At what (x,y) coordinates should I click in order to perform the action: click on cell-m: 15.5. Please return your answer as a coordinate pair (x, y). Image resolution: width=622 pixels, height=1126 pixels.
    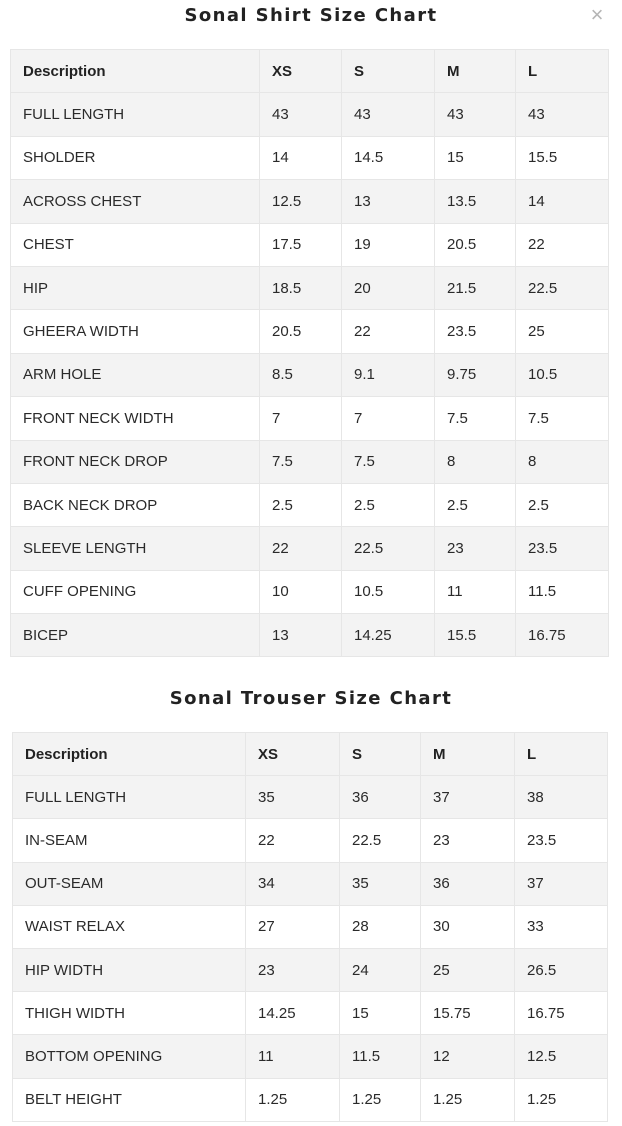
    Looking at the image, I should click on (475, 635).